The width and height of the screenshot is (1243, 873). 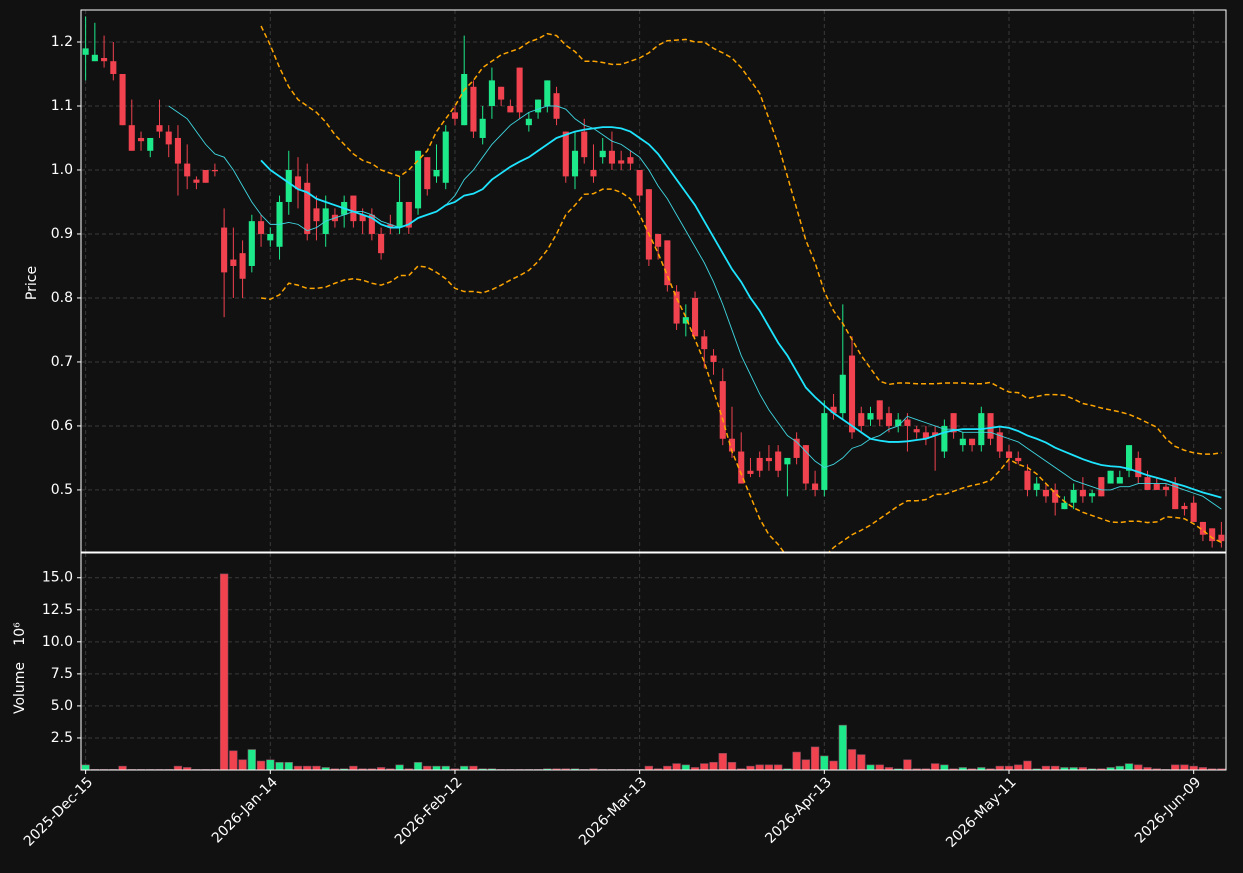 I want to click on y-tick-label: 0.8, so click(x=62, y=298).